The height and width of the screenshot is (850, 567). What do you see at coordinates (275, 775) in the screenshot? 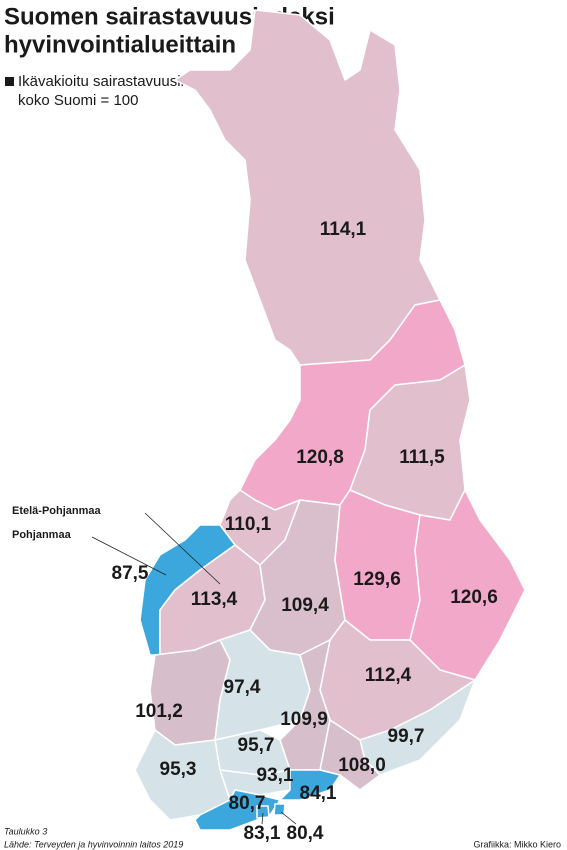
I see `value-label: 93,1` at bounding box center [275, 775].